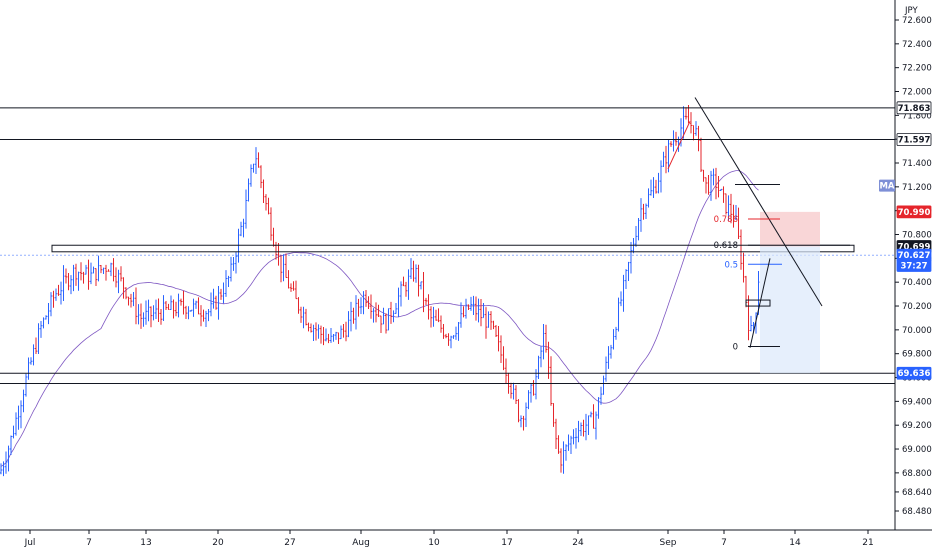 The height and width of the screenshot is (554, 932). What do you see at coordinates (917, 355) in the screenshot?
I see `price-tick-label: 69.800` at bounding box center [917, 355].